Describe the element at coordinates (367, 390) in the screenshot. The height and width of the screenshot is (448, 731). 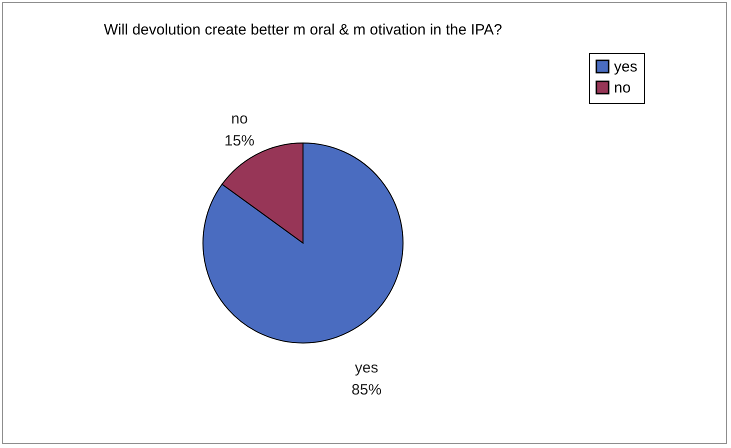
I see `data-label: 85%` at that location.